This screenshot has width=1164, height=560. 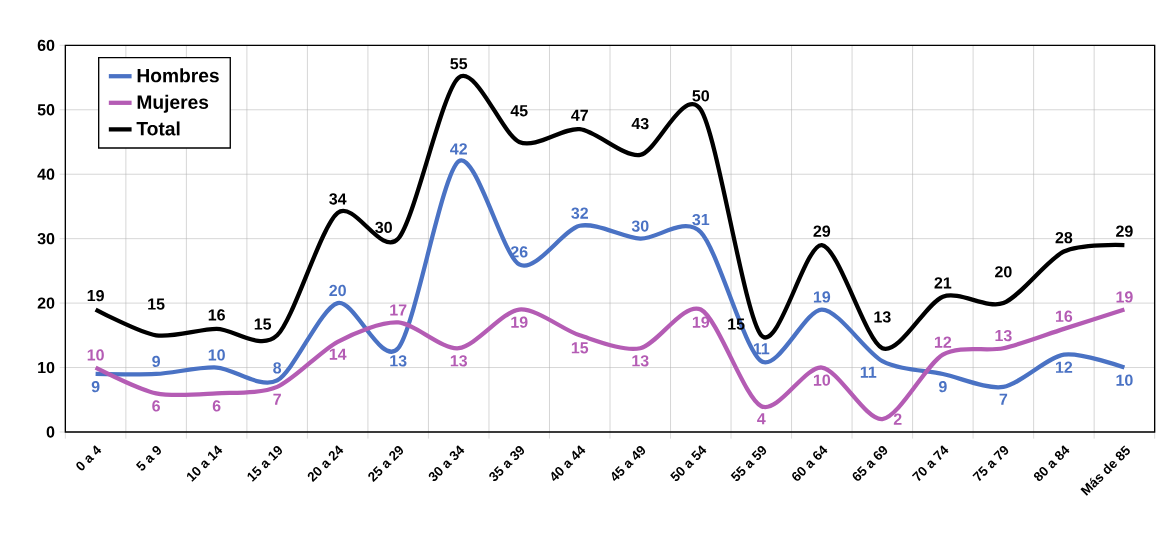 I want to click on legend-label: Hombres, so click(x=178, y=75).